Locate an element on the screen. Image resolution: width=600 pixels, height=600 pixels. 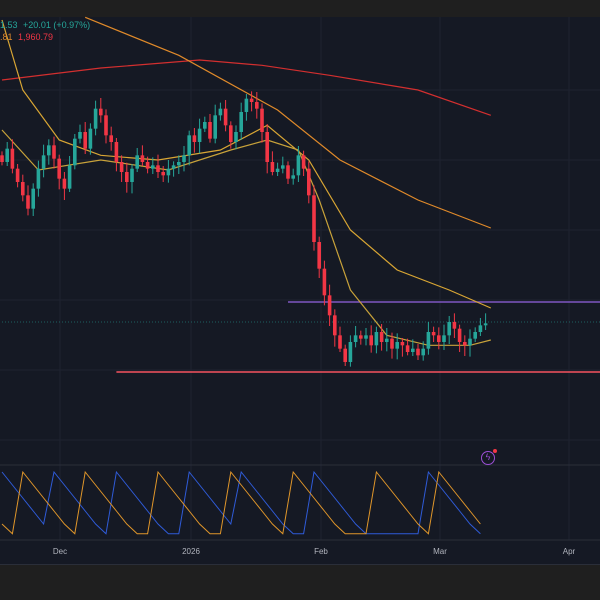
legend-ma-value: .81 is located at coordinates (6, 37).